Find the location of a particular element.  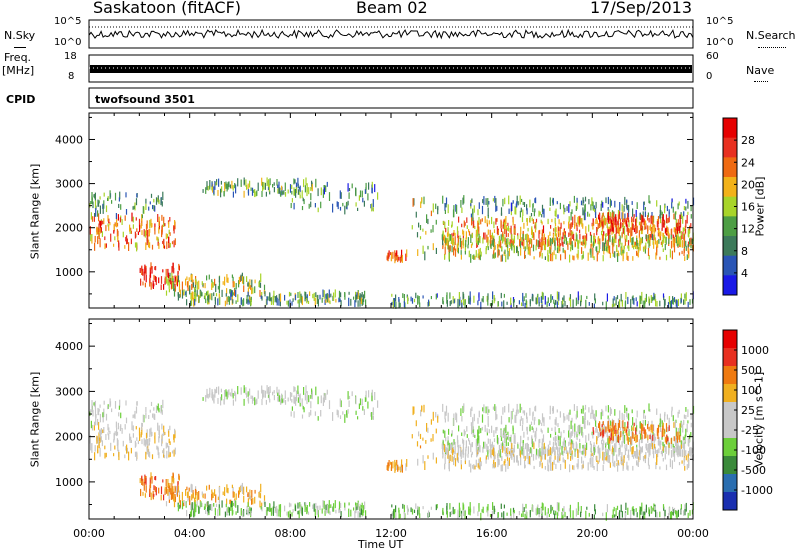

colorbar-segment is located at coordinates (730, 246).